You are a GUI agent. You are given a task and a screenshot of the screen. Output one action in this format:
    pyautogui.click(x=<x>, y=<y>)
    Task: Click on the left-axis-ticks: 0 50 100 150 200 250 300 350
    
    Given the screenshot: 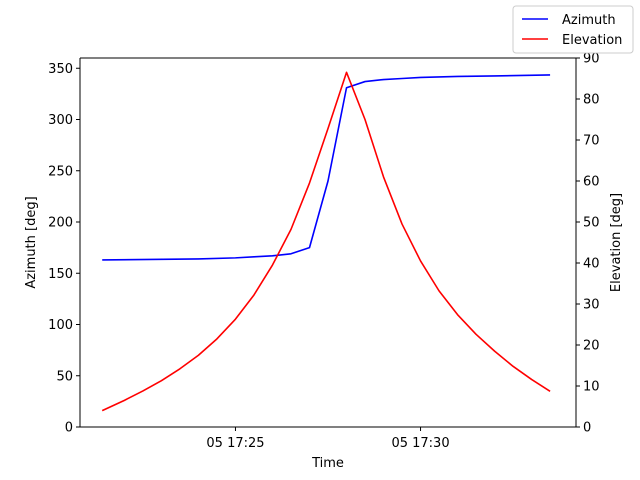 What is the action you would take?
    pyautogui.click(x=64, y=249)
    